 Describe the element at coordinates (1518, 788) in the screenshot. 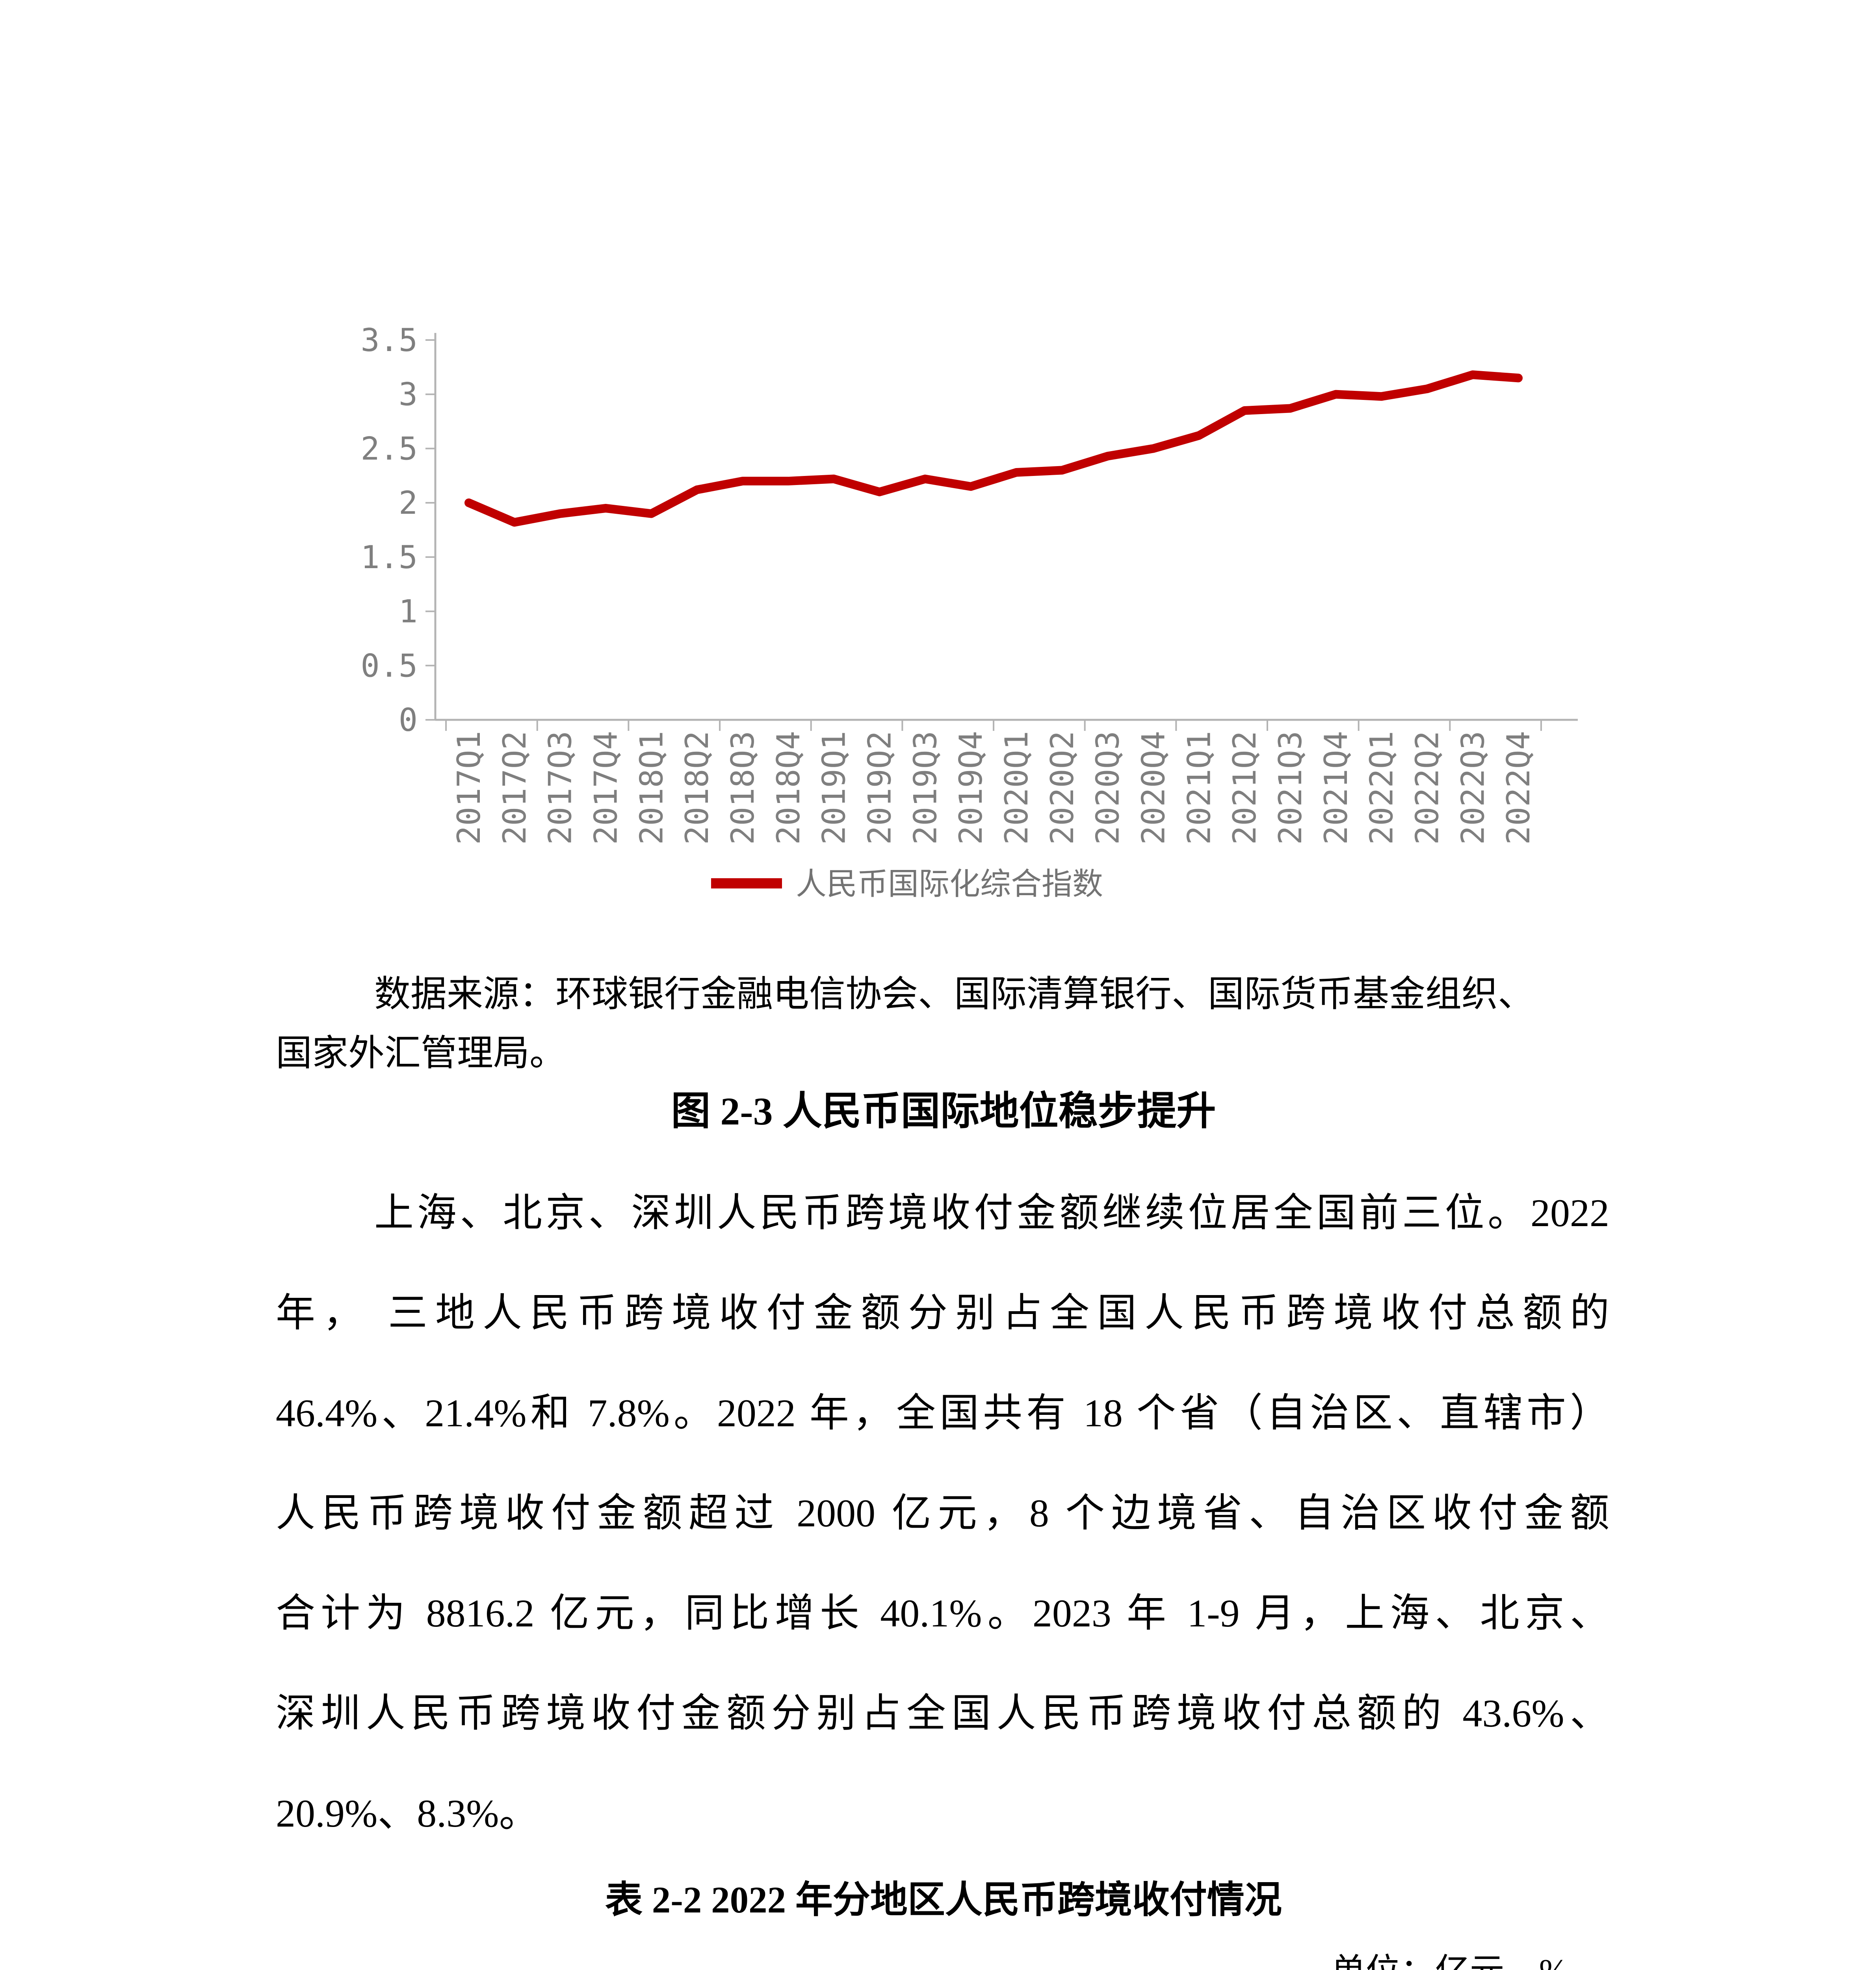

I see `x-axis-tick-label: 2022Q4` at that location.